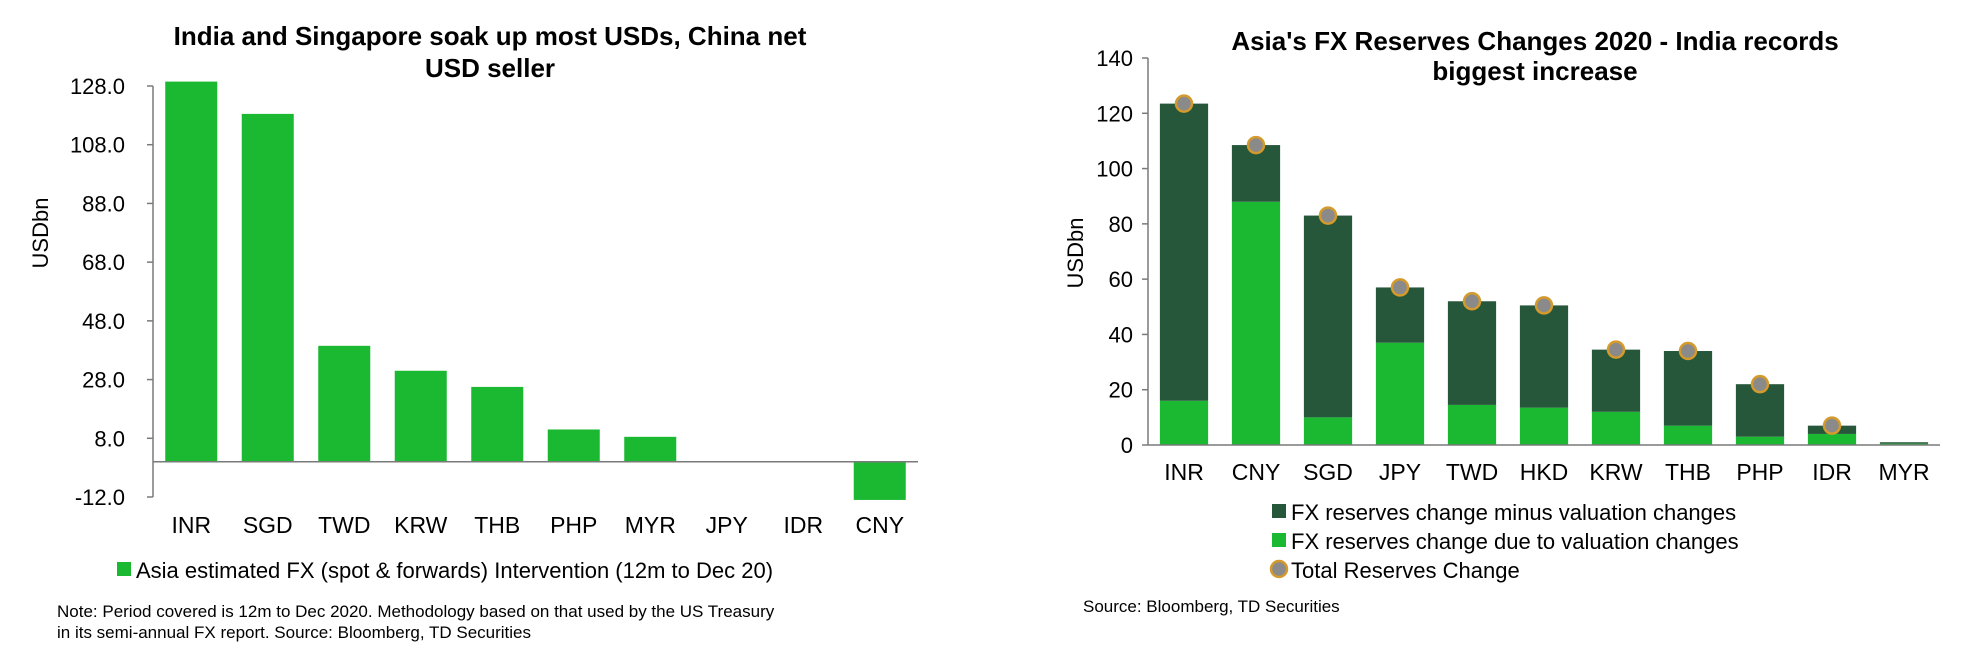 The height and width of the screenshot is (669, 1964). Describe the element at coordinates (1544, 356) in the screenshot. I see `right-bar-ex-valuation-hkd` at that location.